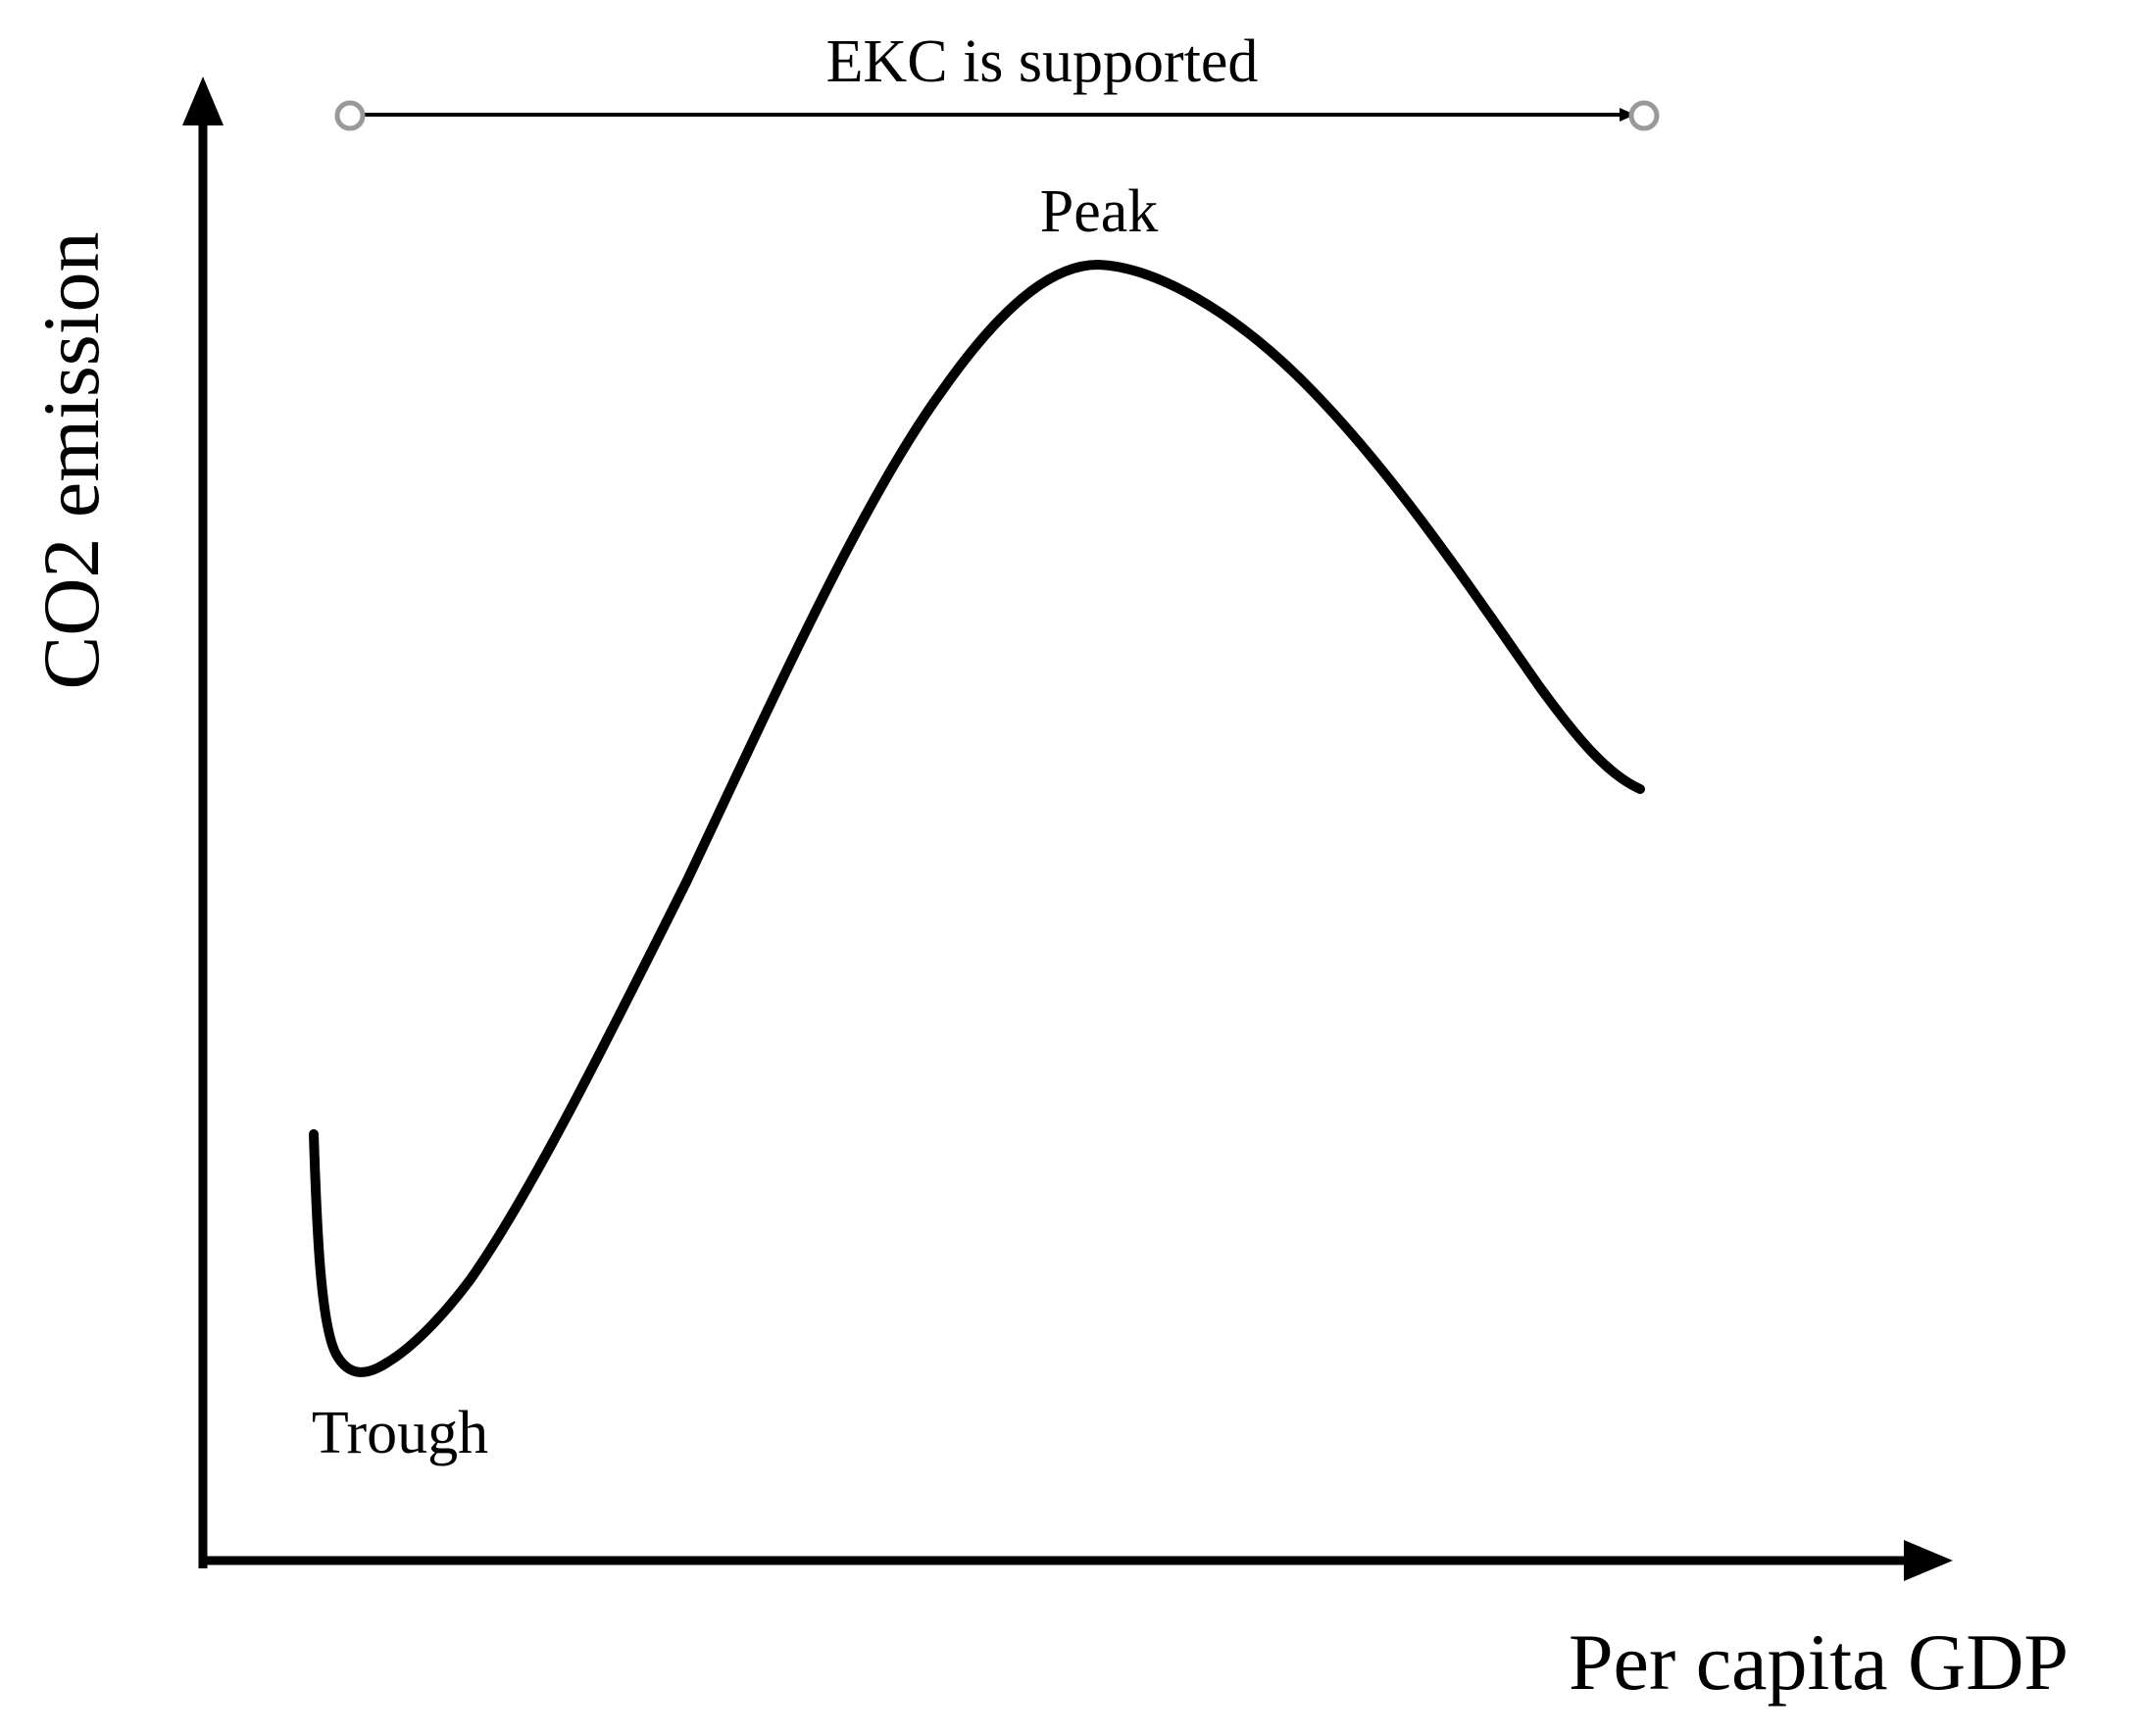 This screenshot has height=1736, width=2145. I want to click on x-axis-arrowhead, so click(1928, 1561).